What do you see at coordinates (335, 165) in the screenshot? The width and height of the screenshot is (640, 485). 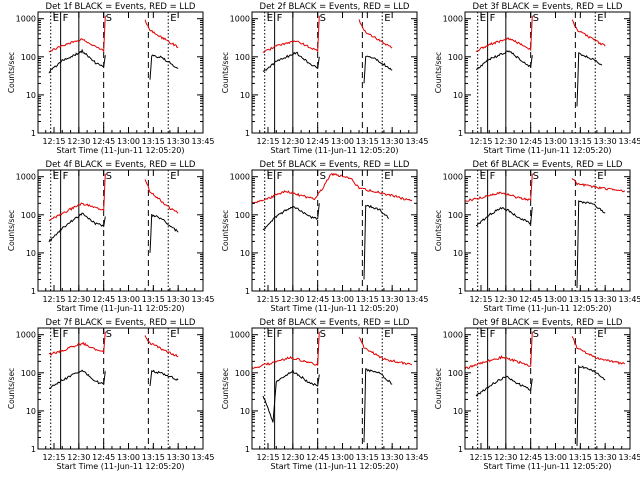 I see `panel-title: Det 5f BLACK = Events, RED = LLD` at bounding box center [335, 165].